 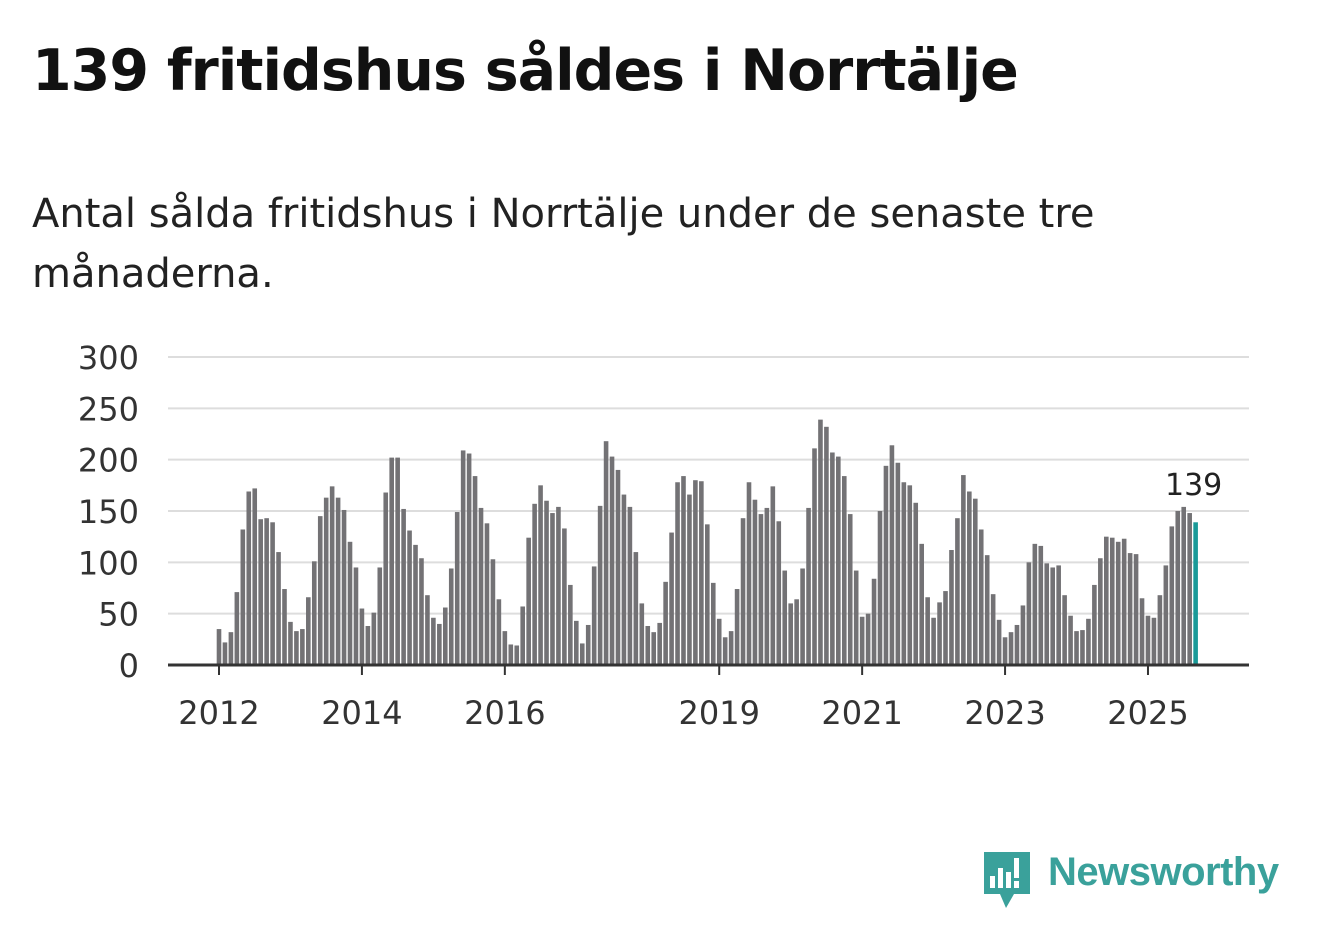 What do you see at coordinates (525, 71) in the screenshot?
I see `chart-title: 139 fritidshus såldes i Norrtälje` at bounding box center [525, 71].